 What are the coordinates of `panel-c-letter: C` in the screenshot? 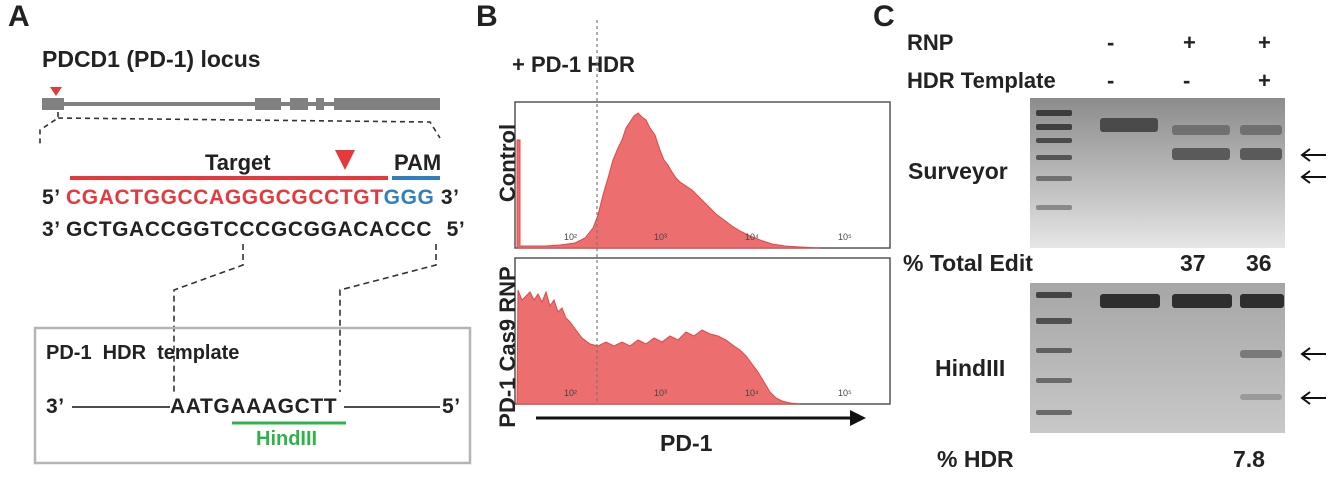 It's located at (884, 16).